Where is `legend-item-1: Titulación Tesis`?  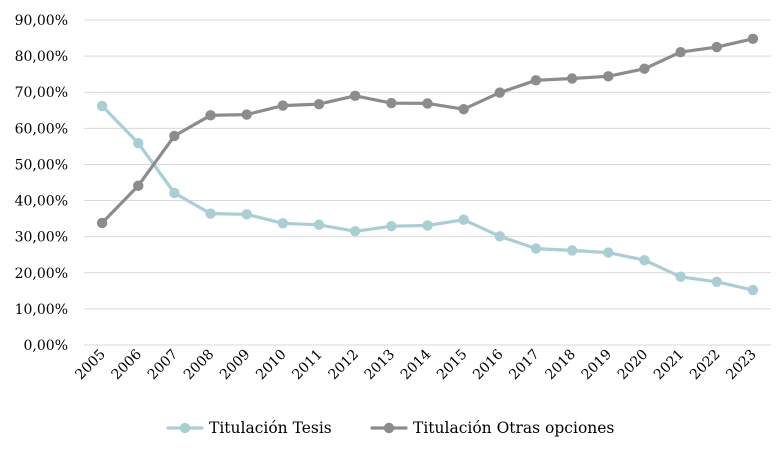 legend-item-1: Titulación Tesis is located at coordinates (249, 428).